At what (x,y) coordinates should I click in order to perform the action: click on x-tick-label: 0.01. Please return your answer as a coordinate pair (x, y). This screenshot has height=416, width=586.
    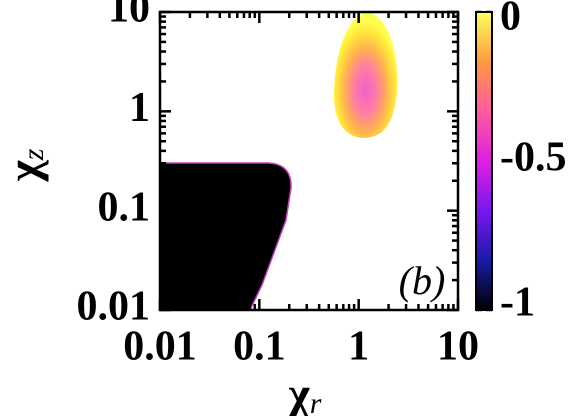
    Looking at the image, I should click on (160, 347).